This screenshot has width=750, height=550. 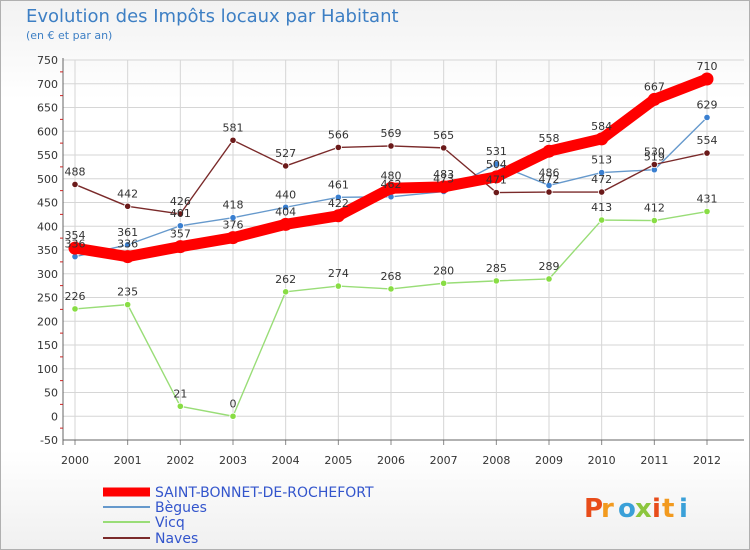 I want to click on y-tick-label: -50, so click(x=49, y=440).